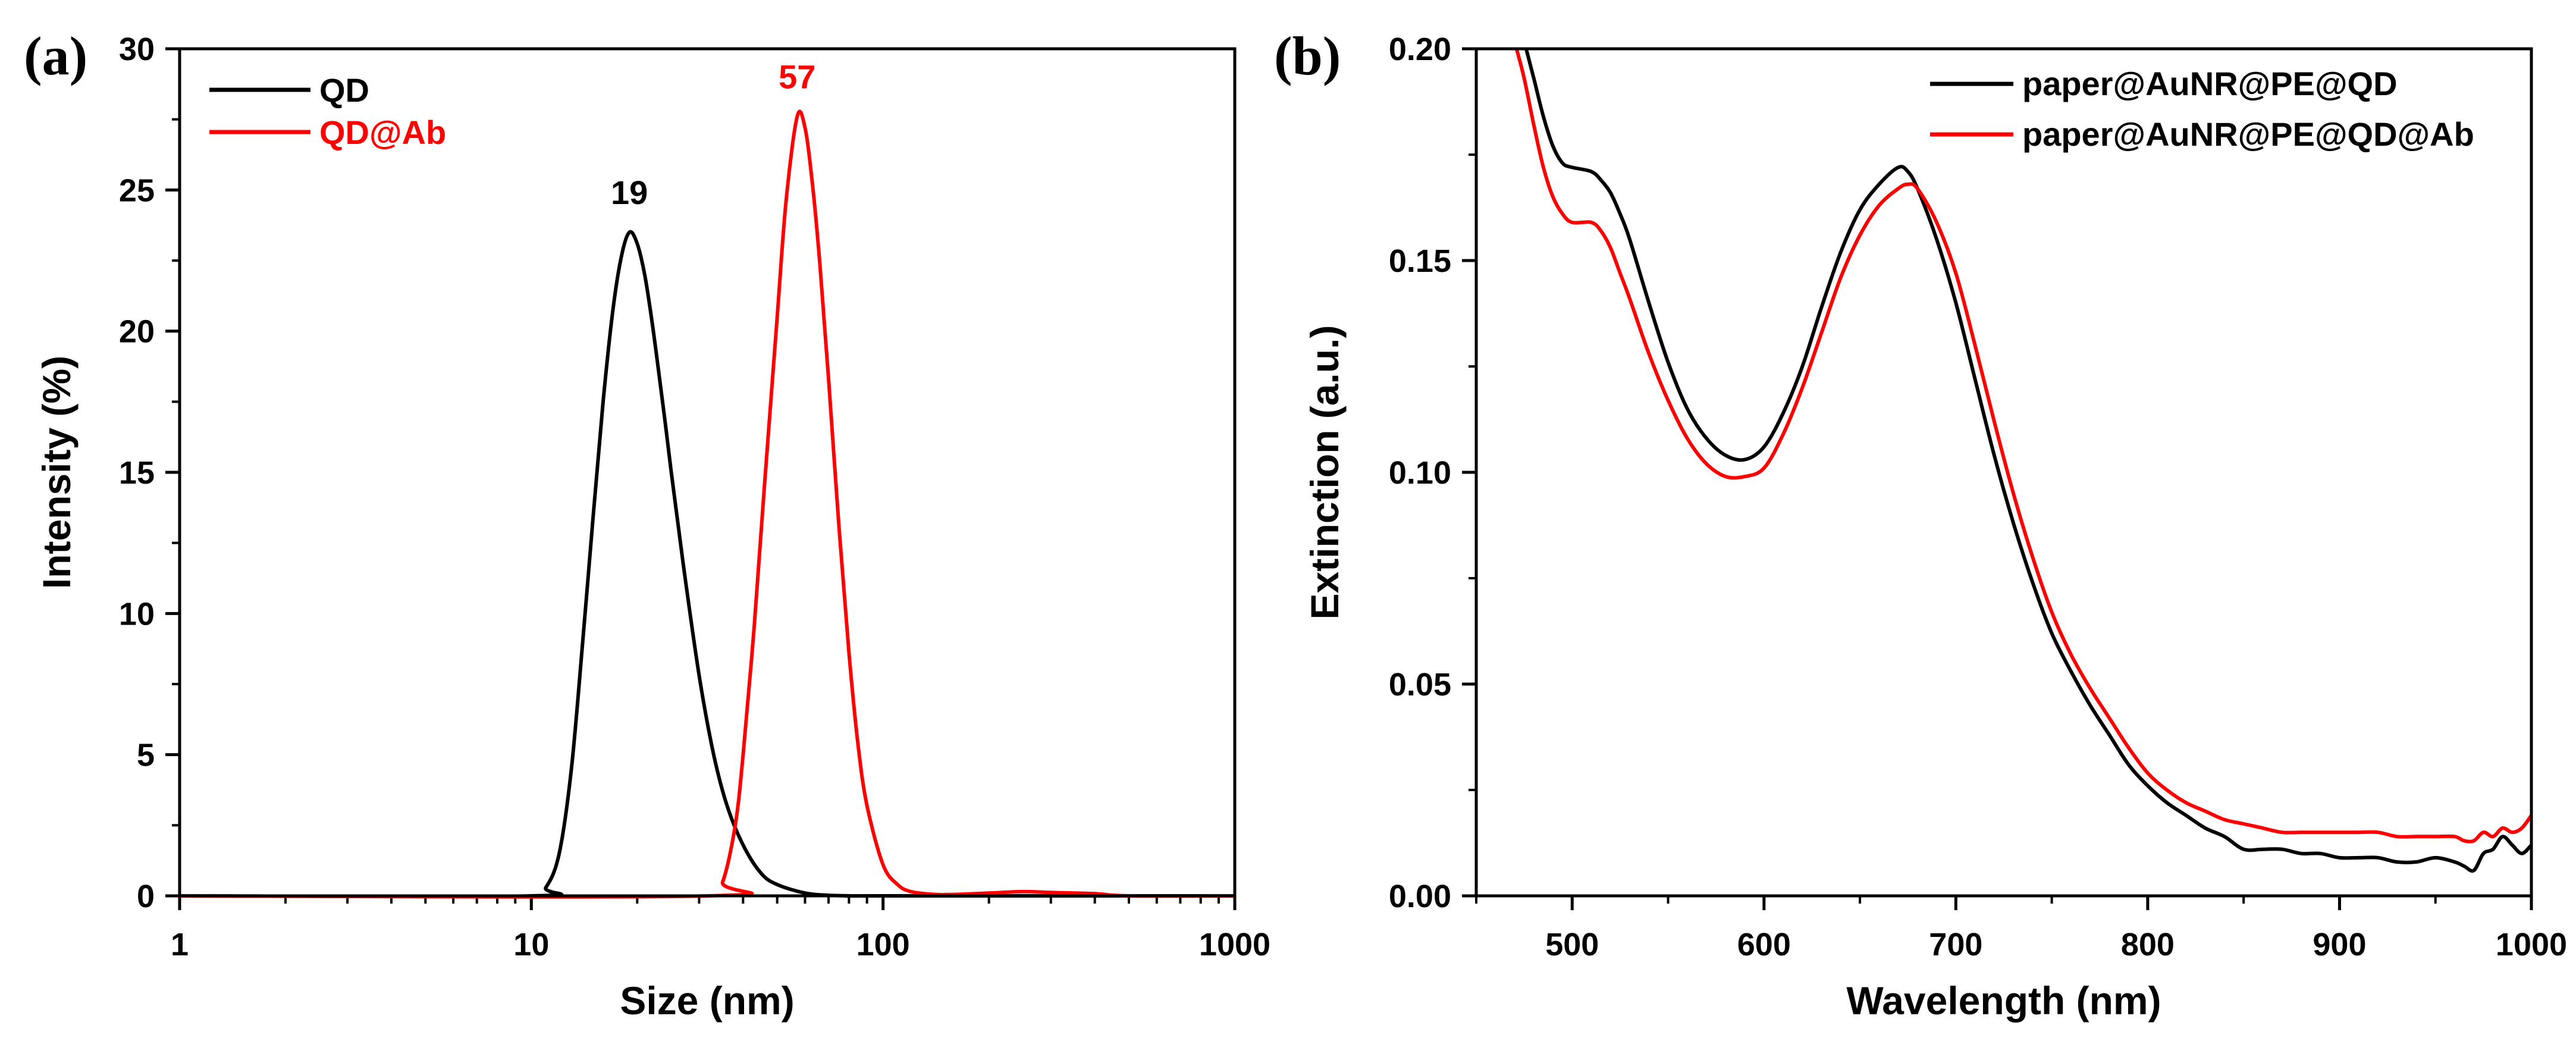 The image size is (2576, 1041). I want to click on x-tick-label: 700, so click(1955, 945).